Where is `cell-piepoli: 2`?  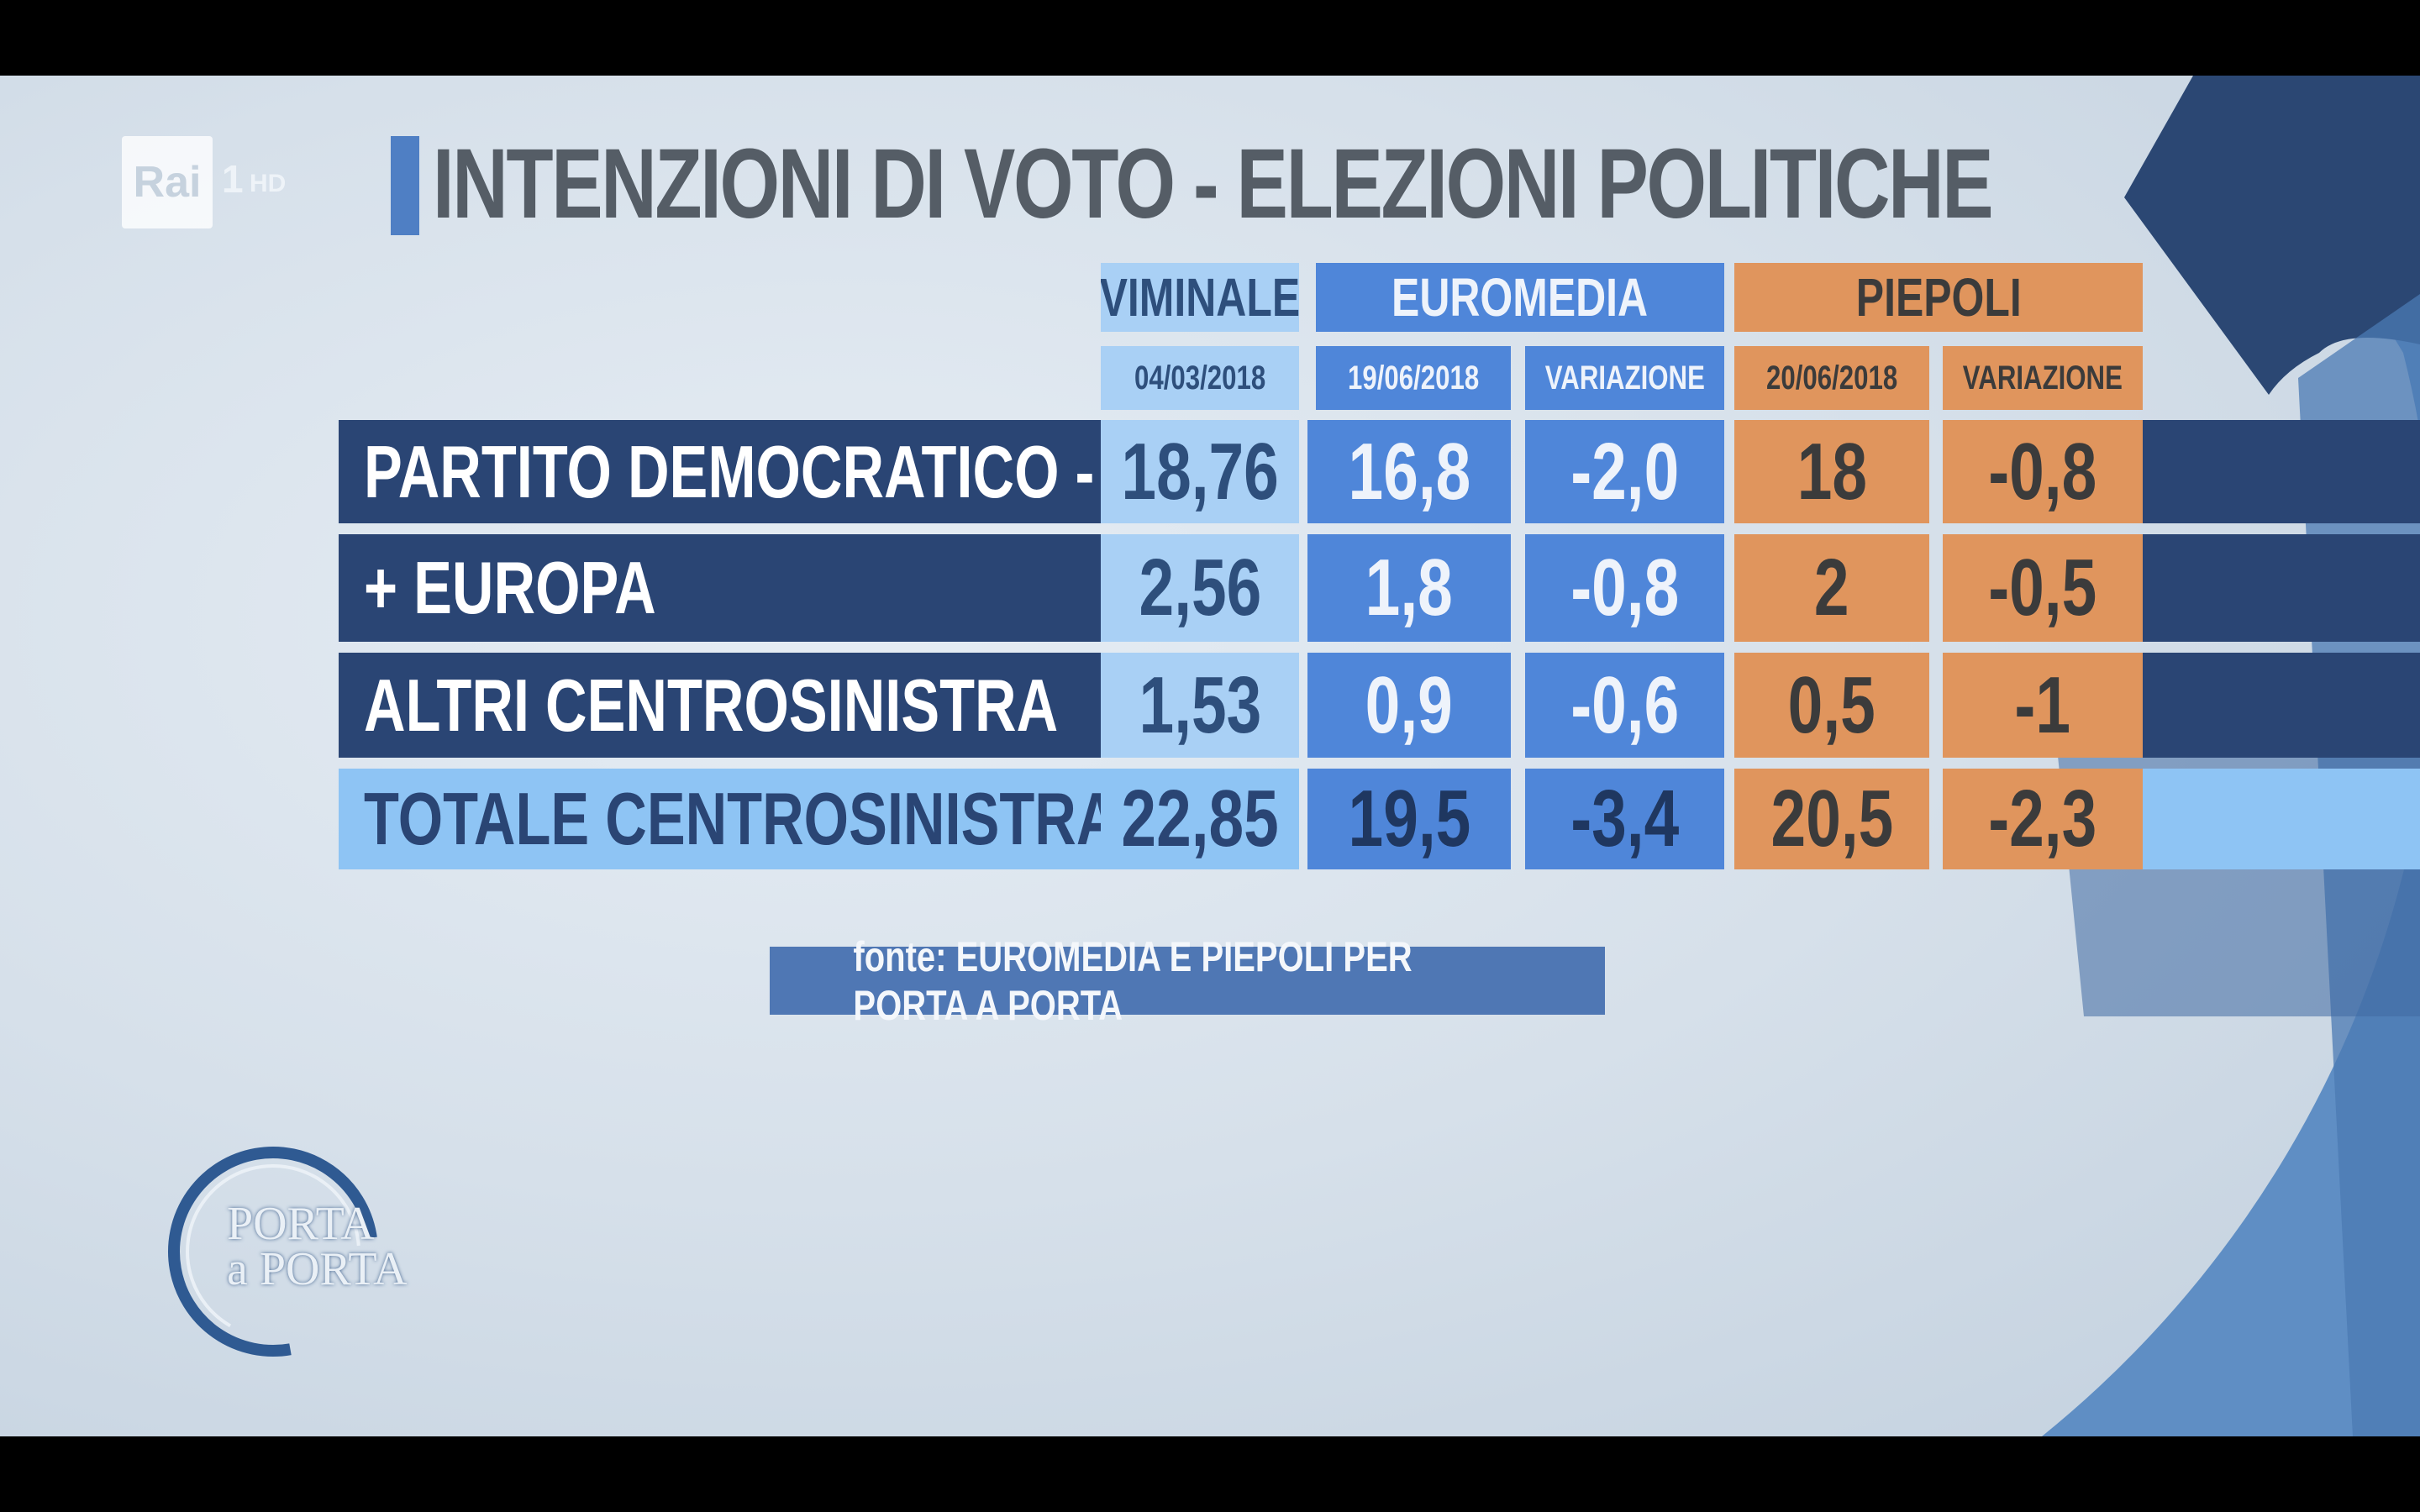
cell-piepoli: 2 is located at coordinates (1831, 588).